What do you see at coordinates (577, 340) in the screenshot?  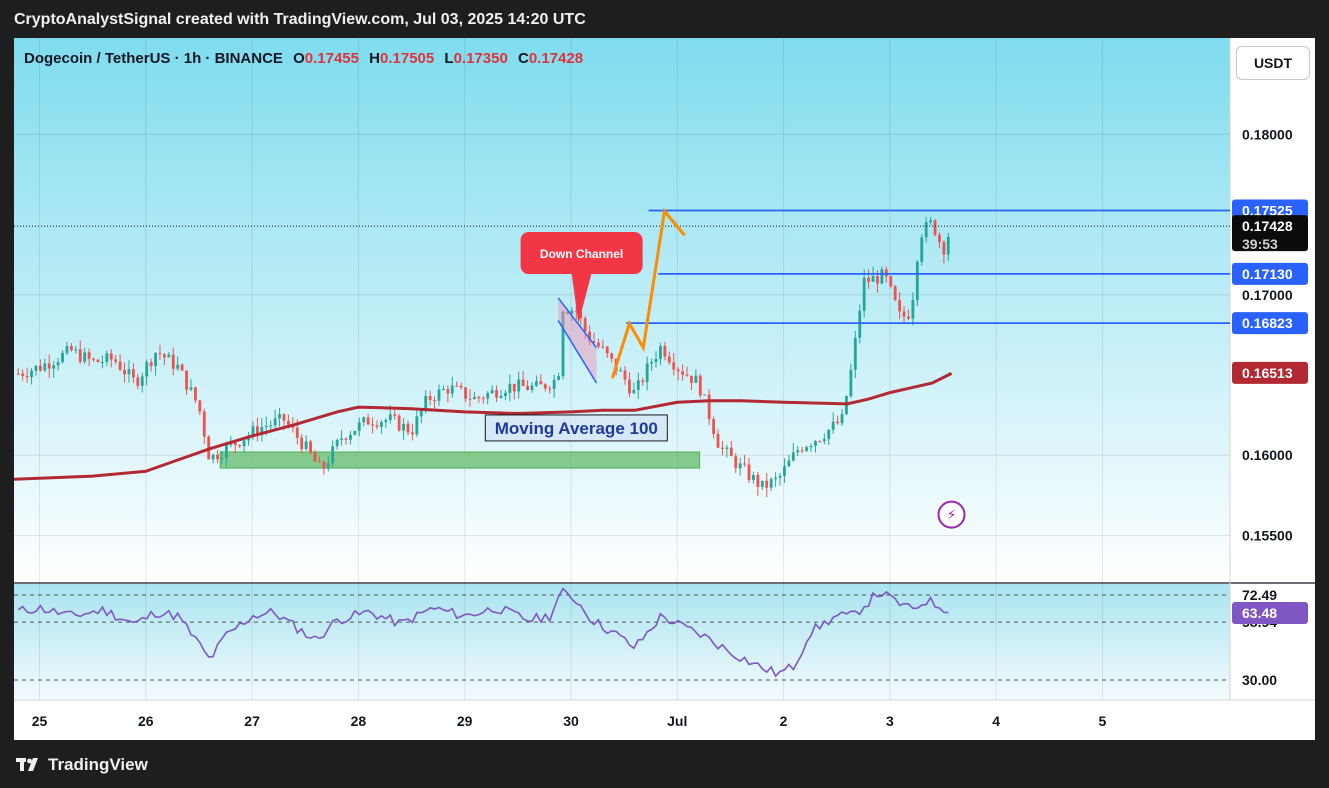 I see `down-channel-fill` at bounding box center [577, 340].